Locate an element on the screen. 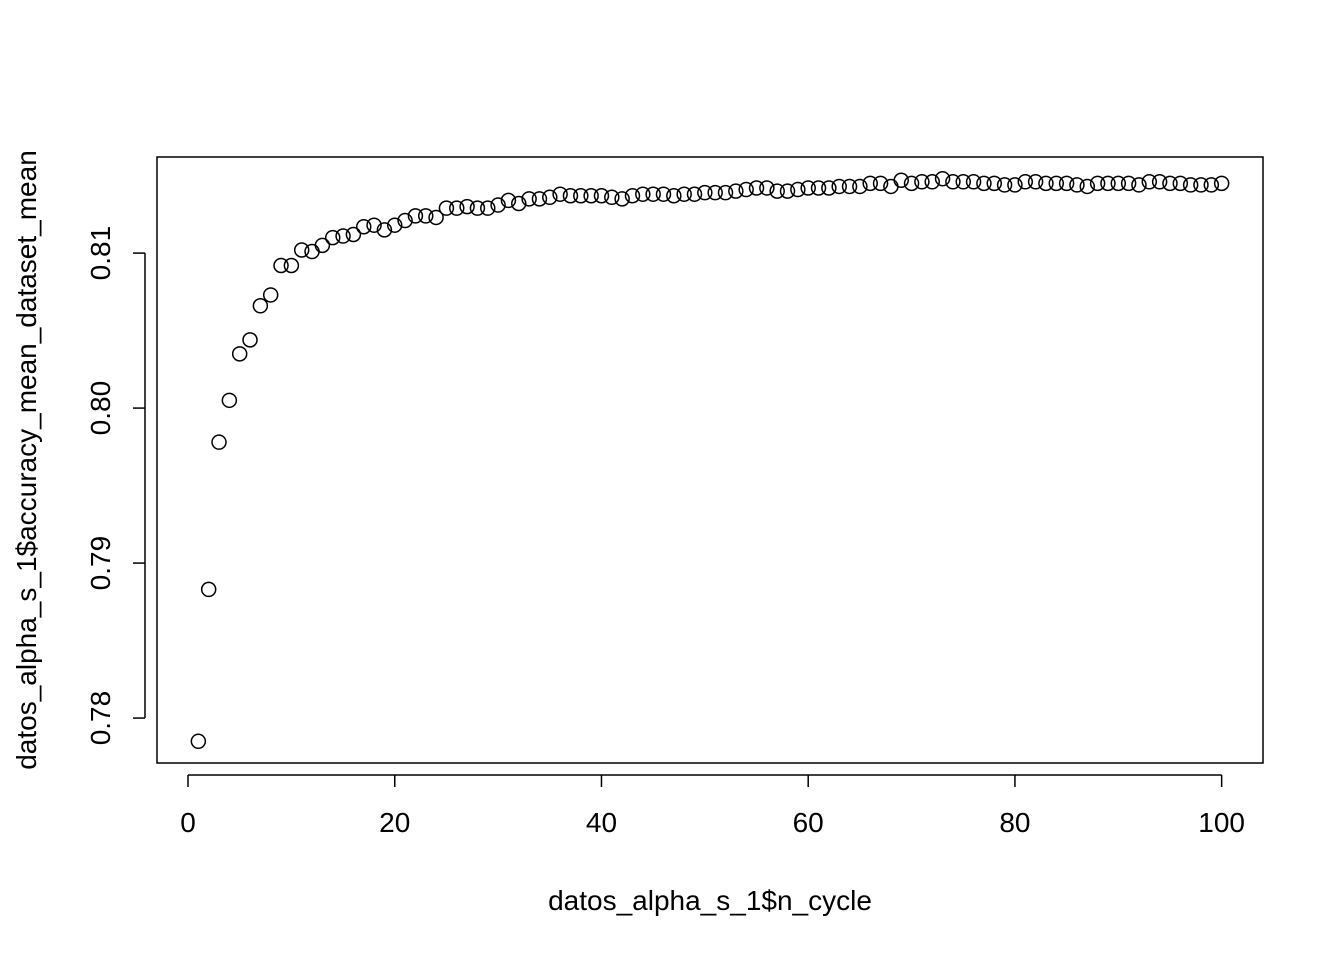 This screenshot has width=1344, height=960. x-tick-label: 0 is located at coordinates (188, 822).